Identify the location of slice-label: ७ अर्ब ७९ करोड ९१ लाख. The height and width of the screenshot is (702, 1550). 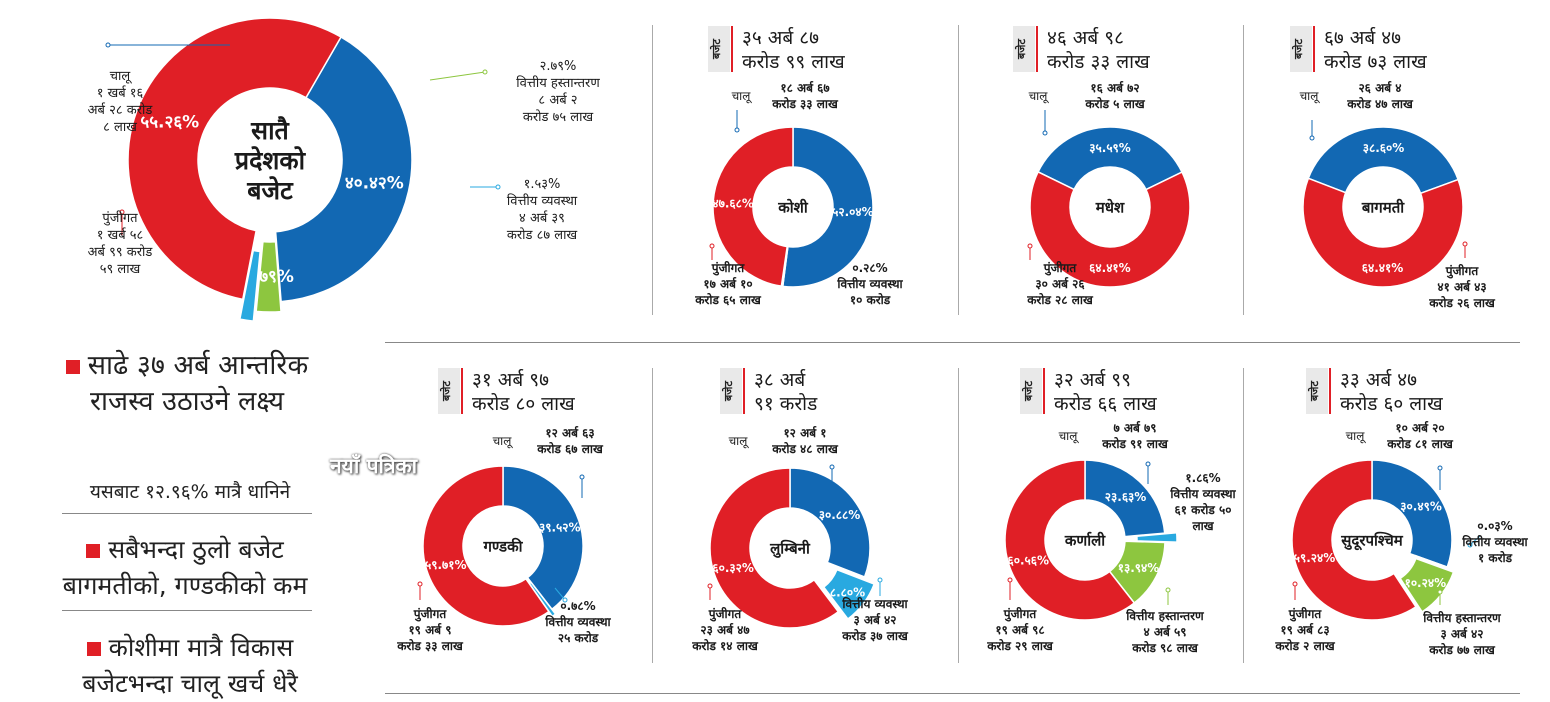
(1135, 436).